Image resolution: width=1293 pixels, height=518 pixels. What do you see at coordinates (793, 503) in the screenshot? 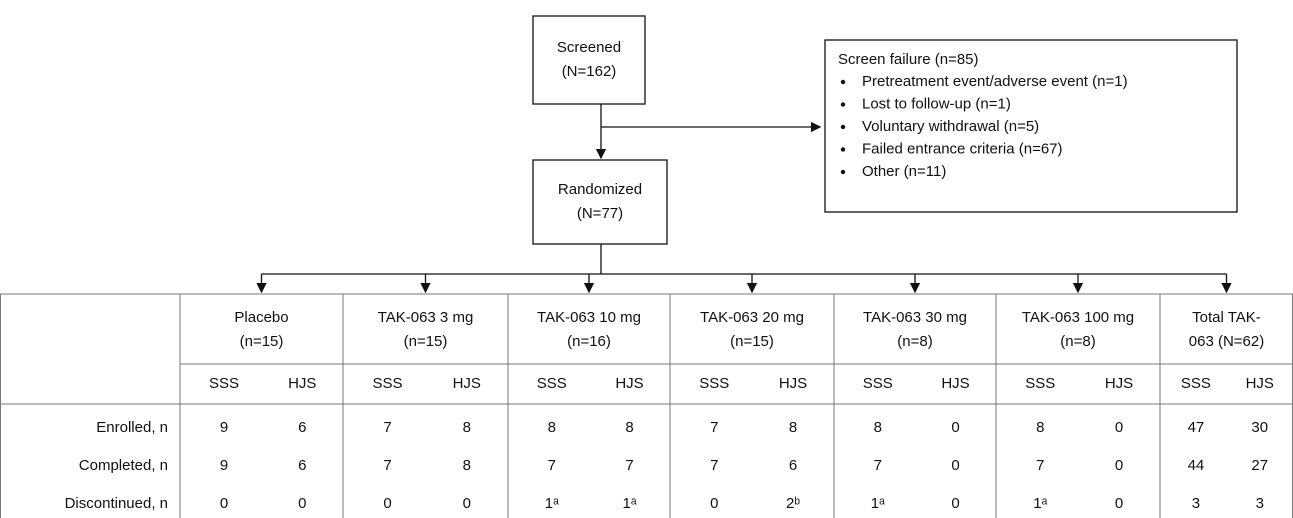
I see `cell: 2ᵇ` at bounding box center [793, 503].